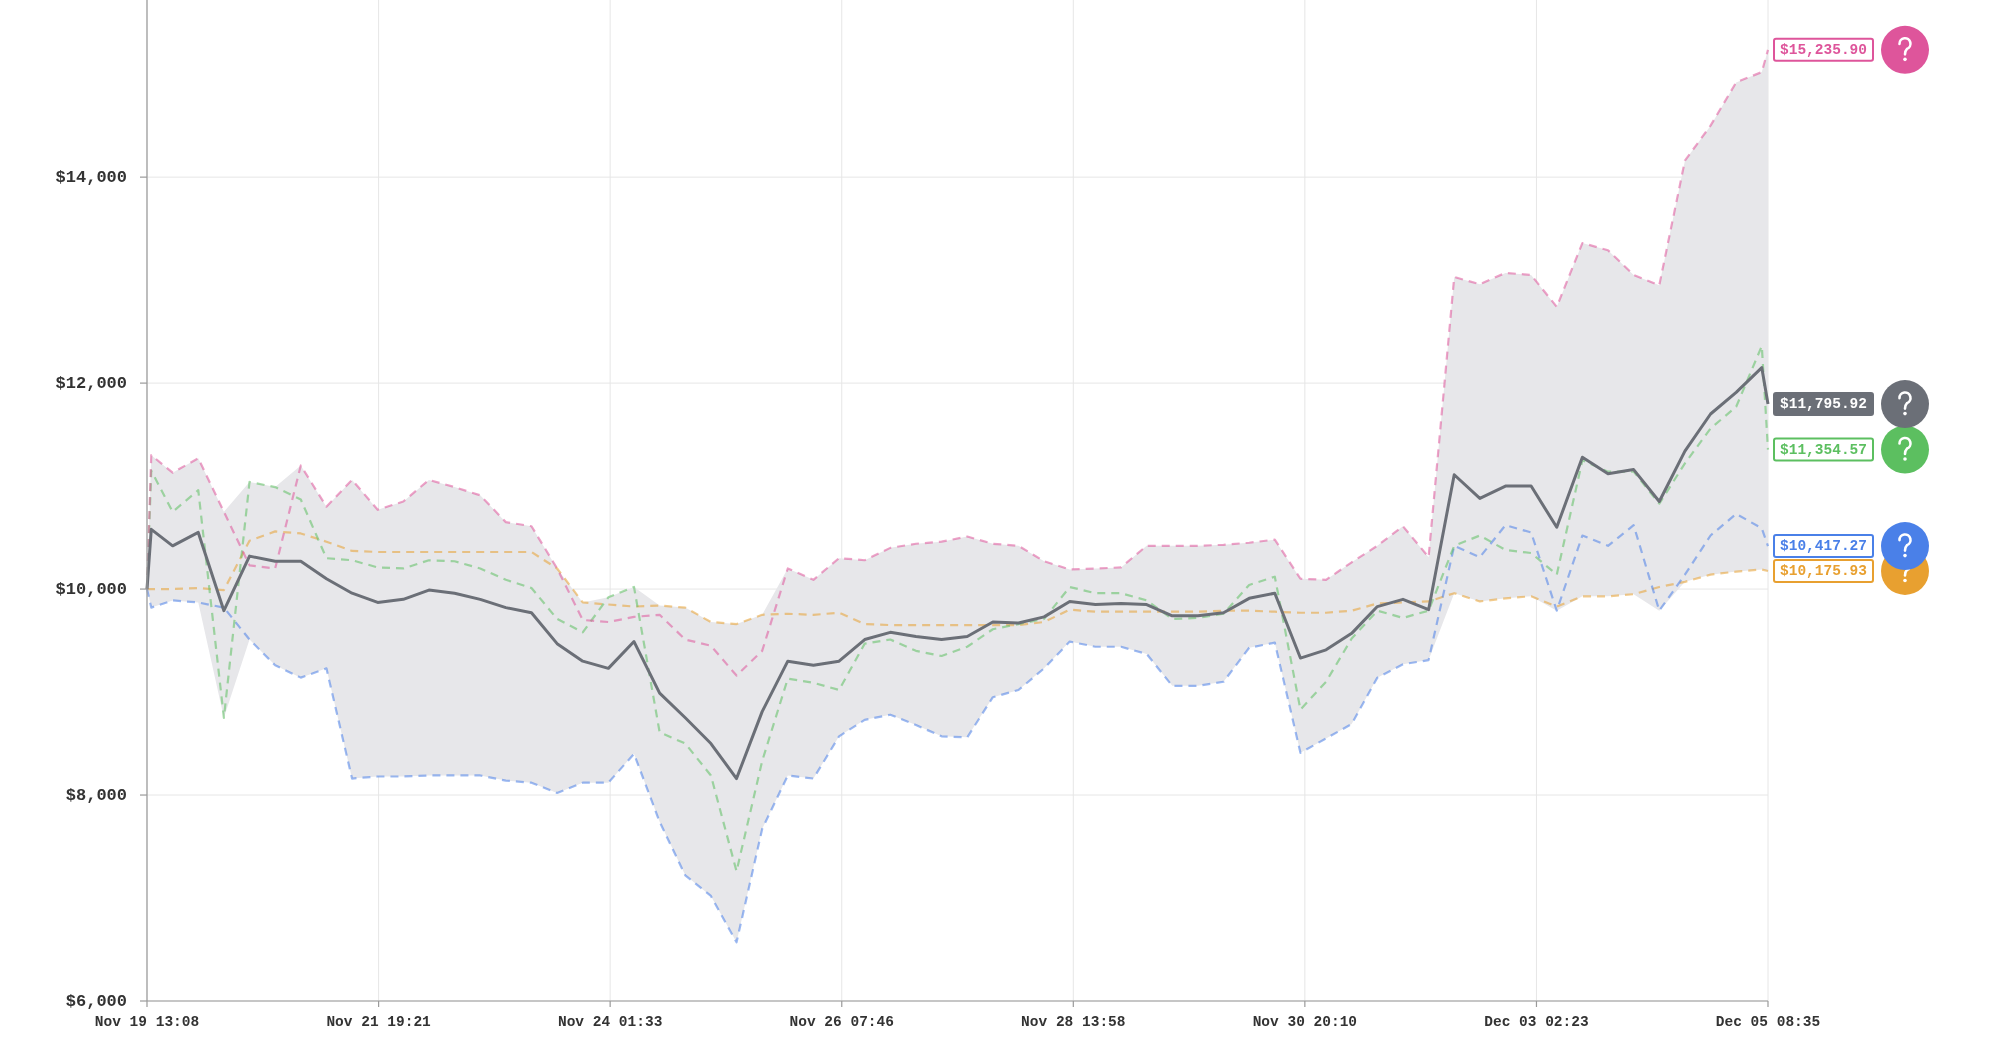  Describe the element at coordinates (1823, 449) in the screenshot. I see `data-label: $11,354.57` at that location.